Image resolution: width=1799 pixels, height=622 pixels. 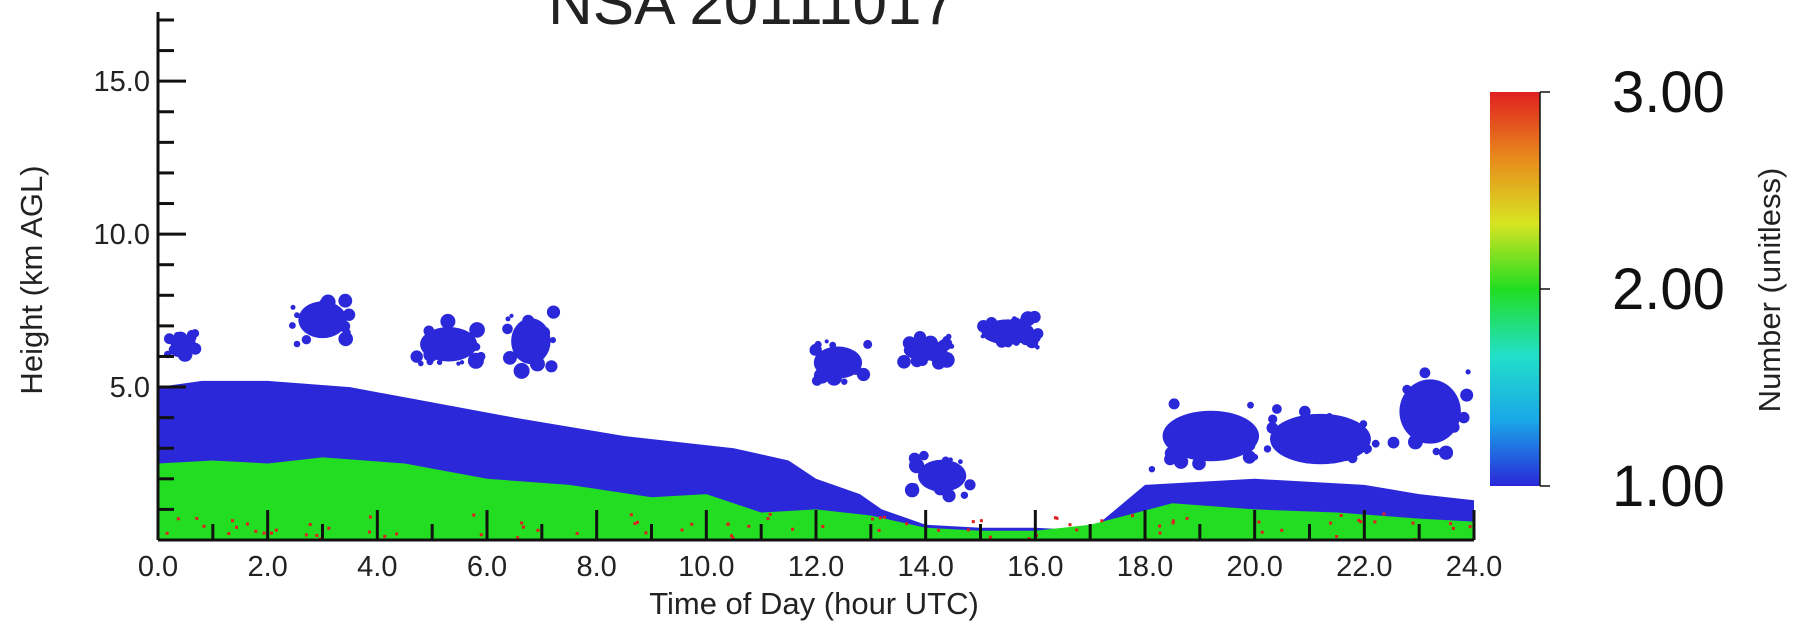 I want to click on colorbar-tick-label: 3.00, so click(x=1668, y=92).